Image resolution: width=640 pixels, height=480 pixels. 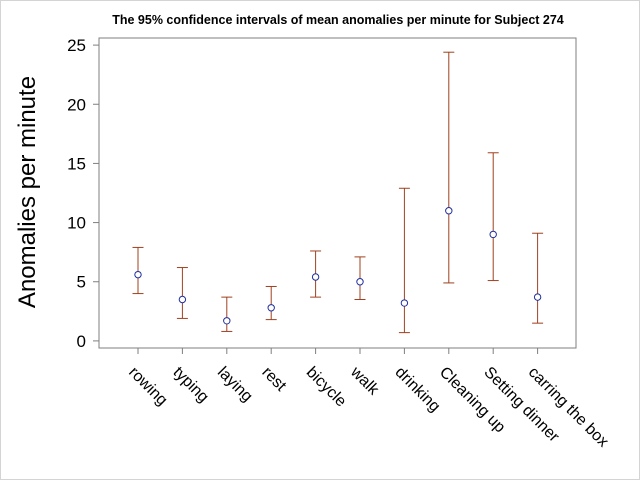 What do you see at coordinates (27, 192) in the screenshot?
I see `y-axis-label: Anomalies per minute` at bounding box center [27, 192].